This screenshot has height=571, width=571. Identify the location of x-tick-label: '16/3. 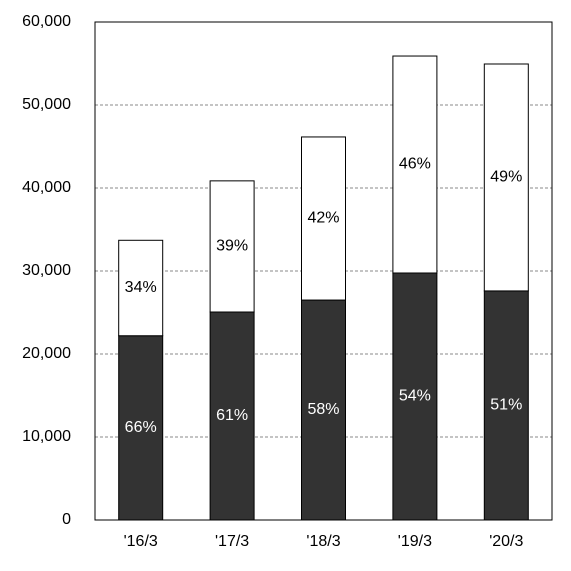
(141, 541).